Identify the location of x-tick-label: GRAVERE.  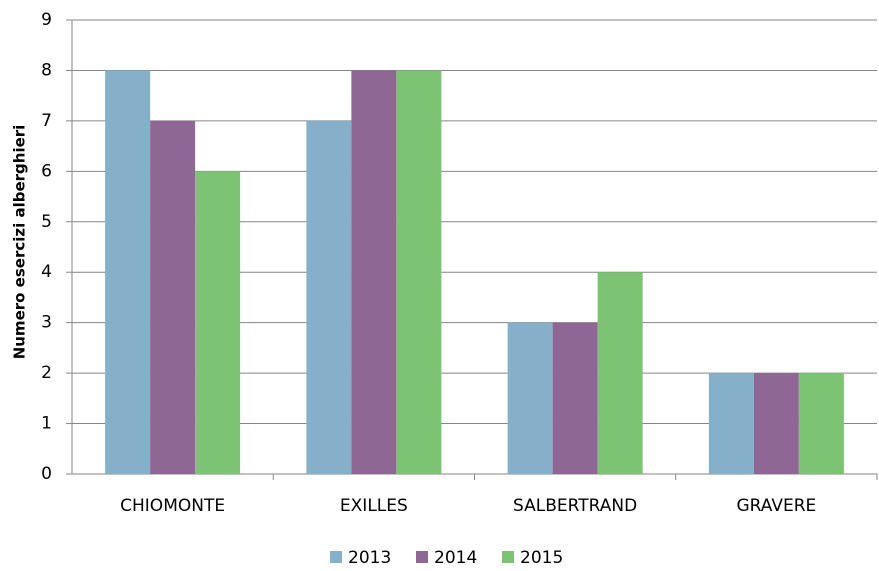
(776, 506).